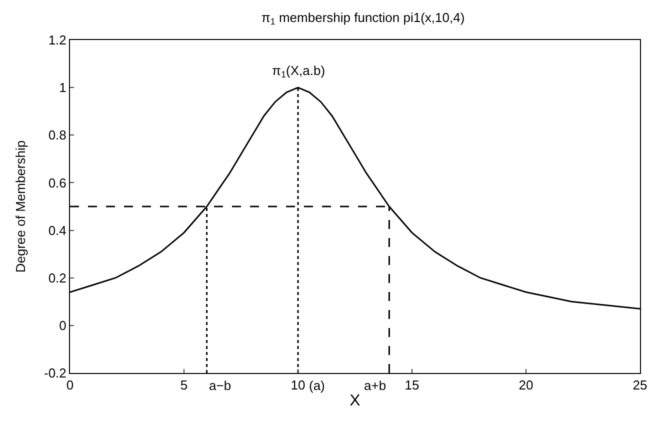 The image size is (660, 428). What do you see at coordinates (62, 88) in the screenshot?
I see `y-tick-label: 1` at bounding box center [62, 88].